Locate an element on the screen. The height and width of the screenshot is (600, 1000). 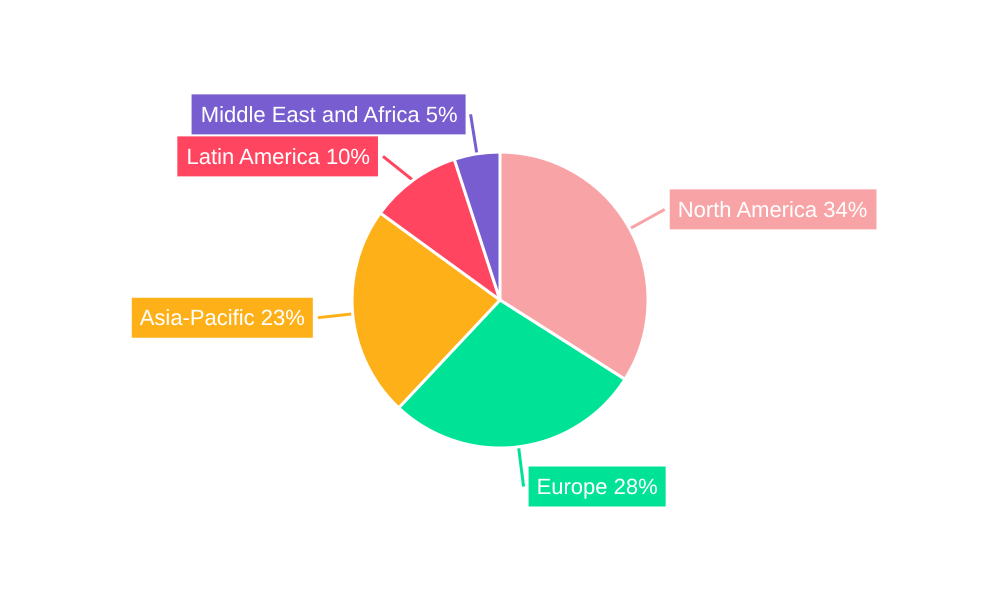
slice-label: Middle East and Africa 5% is located at coordinates (329, 114).